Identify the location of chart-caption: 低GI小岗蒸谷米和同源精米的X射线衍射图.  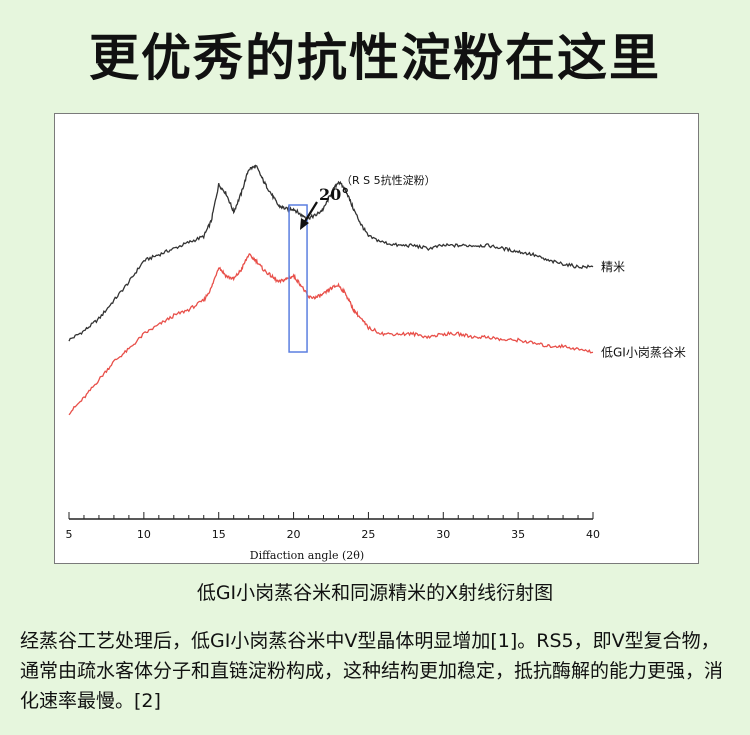
(375, 593).